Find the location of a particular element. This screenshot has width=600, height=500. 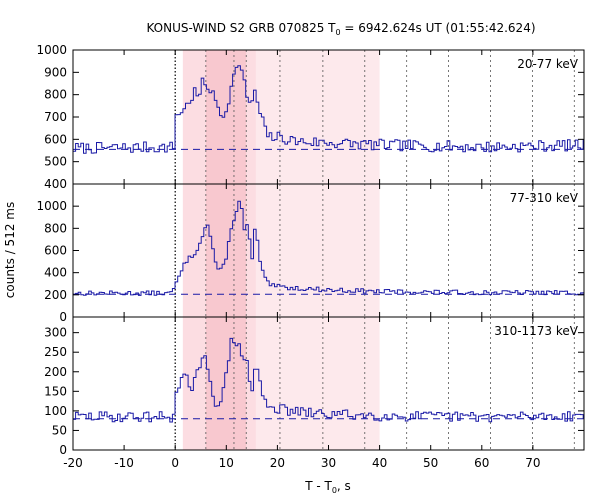

x-tick-label: 70 is located at coordinates (532, 463).